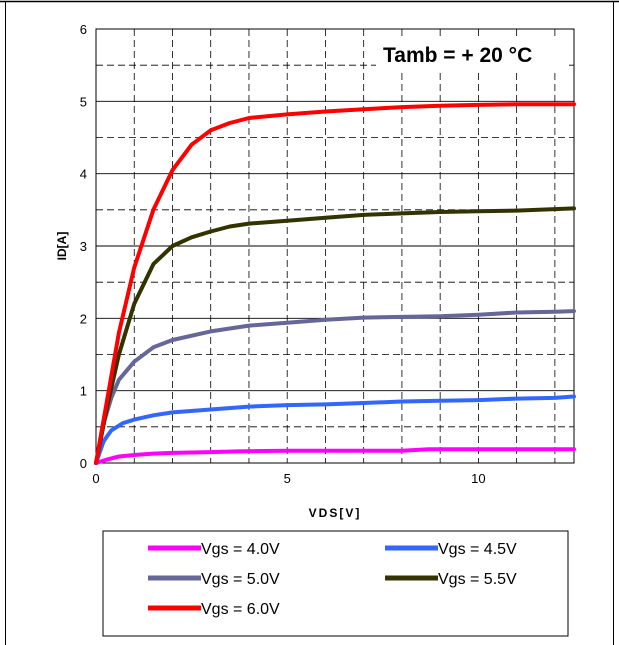 The height and width of the screenshot is (645, 619). What do you see at coordinates (287, 478) in the screenshot?
I see `x-tick-label: 5` at bounding box center [287, 478].